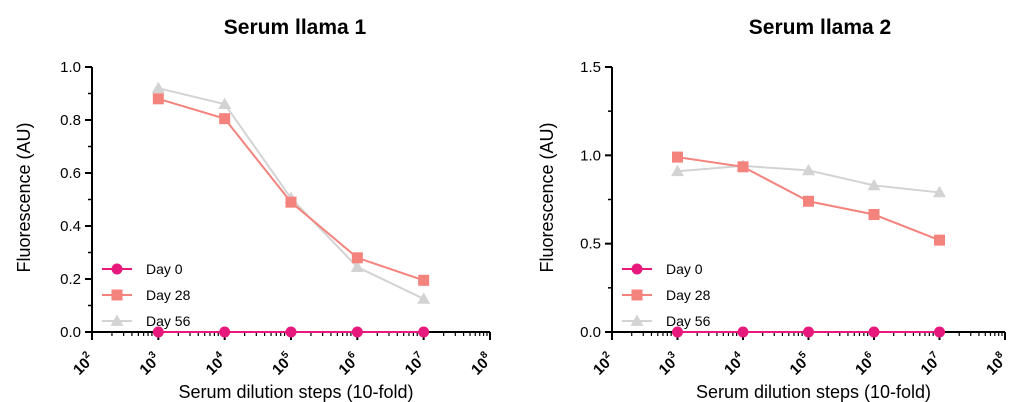 Image resolution: width=1013 pixels, height=402 pixels. What do you see at coordinates (590, 244) in the screenshot?
I see `y-tick-label: 0.5` at bounding box center [590, 244].